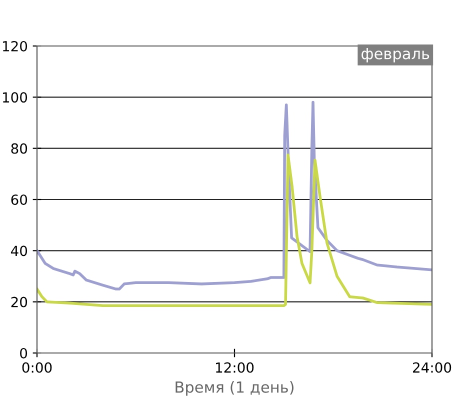 The height and width of the screenshot is (415, 462). Describe the element at coordinates (432, 367) in the screenshot. I see `x-tick-label: 24:00` at that location.